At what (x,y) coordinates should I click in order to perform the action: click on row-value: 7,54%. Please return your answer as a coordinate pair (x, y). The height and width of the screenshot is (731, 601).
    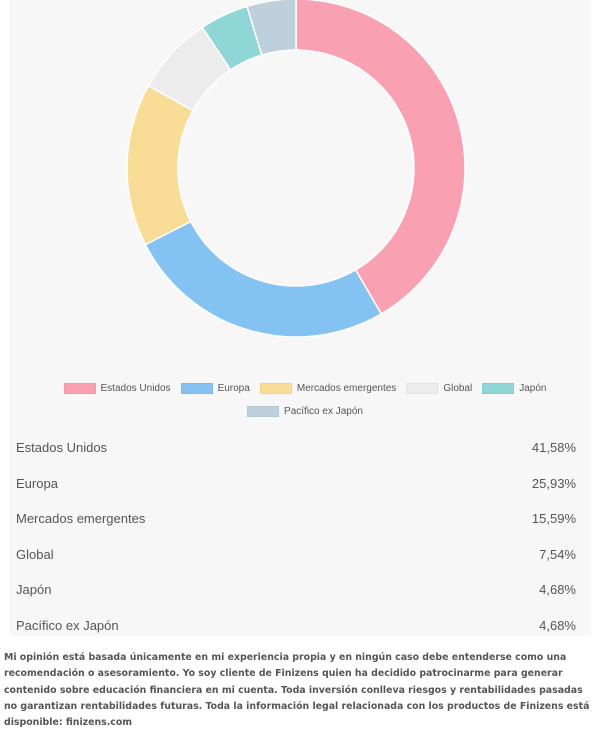
    Looking at the image, I should click on (557, 554).